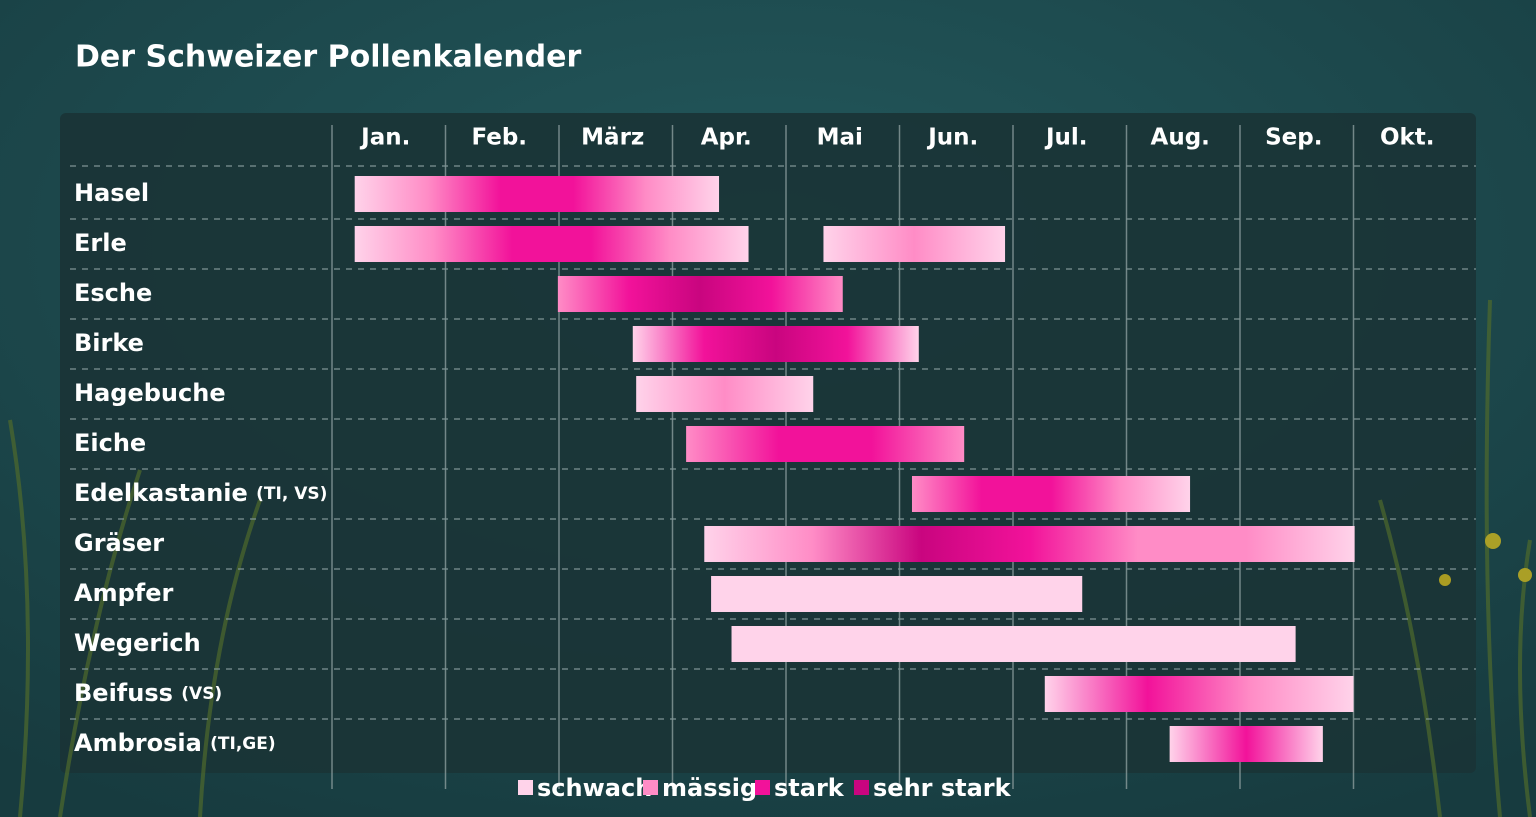  I want to click on x-tick-label: Feb., so click(499, 138).